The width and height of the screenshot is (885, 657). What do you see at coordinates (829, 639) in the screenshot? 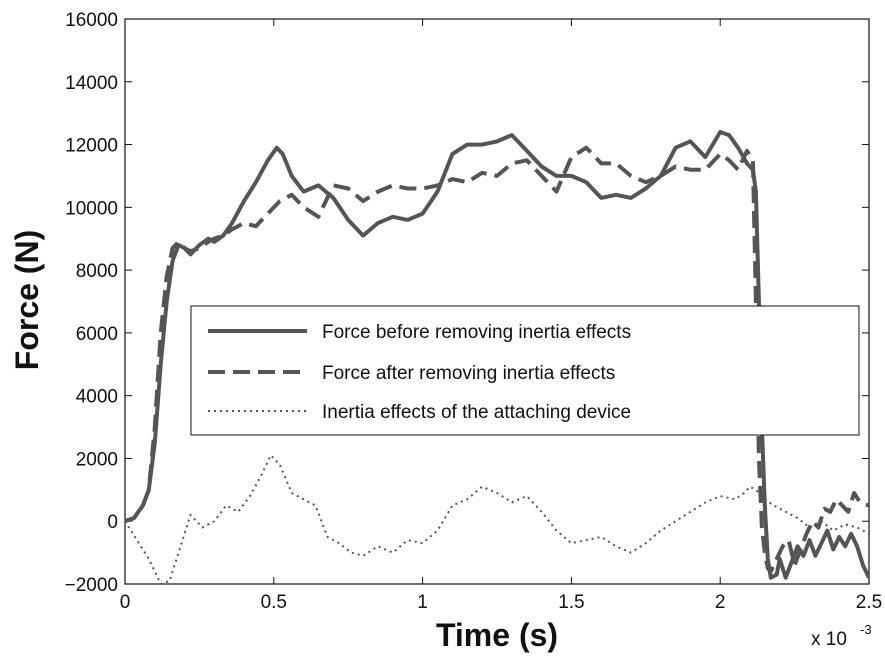
I see `x-multiplier-label: x 10` at bounding box center [829, 639].